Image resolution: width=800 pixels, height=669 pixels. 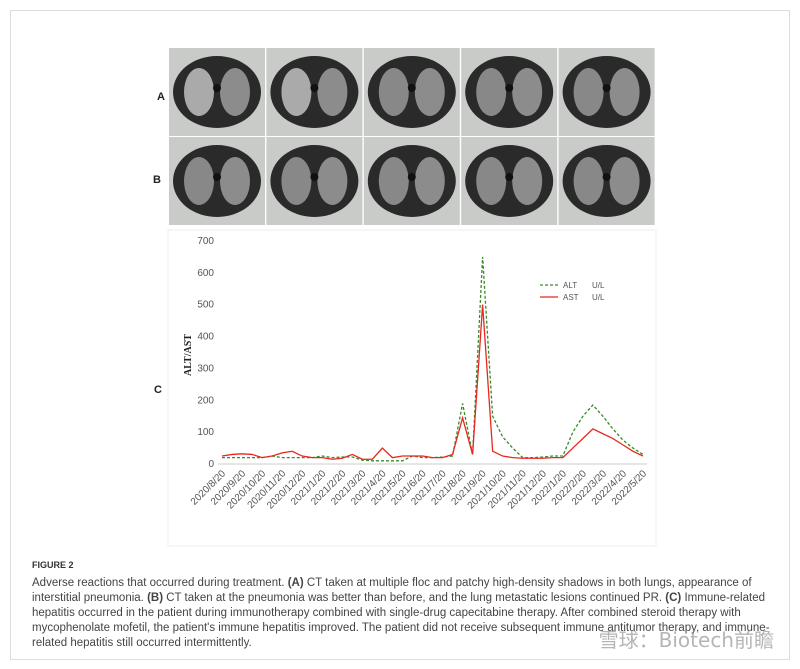 I want to click on data-line, so click(x=432, y=382).